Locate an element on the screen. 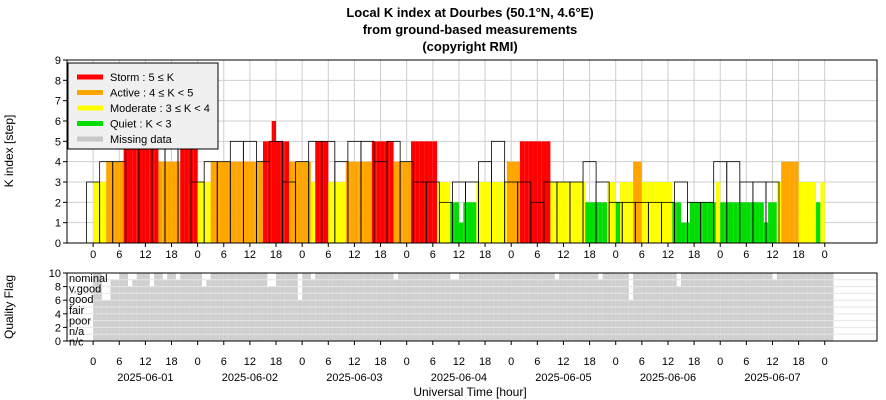 The height and width of the screenshot is (400, 886). legend-label: Storm : 5 ≤ K is located at coordinates (142, 78).